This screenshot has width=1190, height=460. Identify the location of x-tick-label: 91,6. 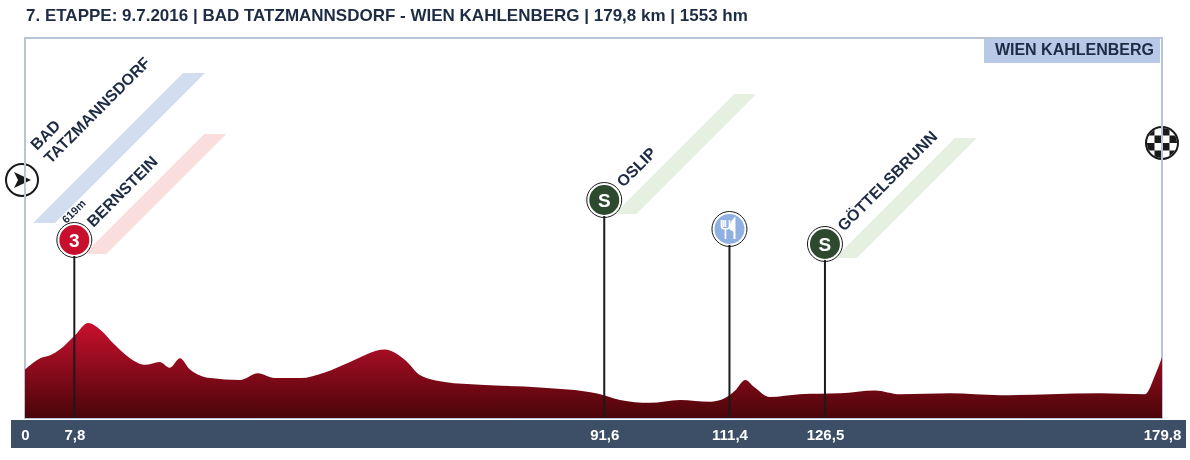
(605, 434).